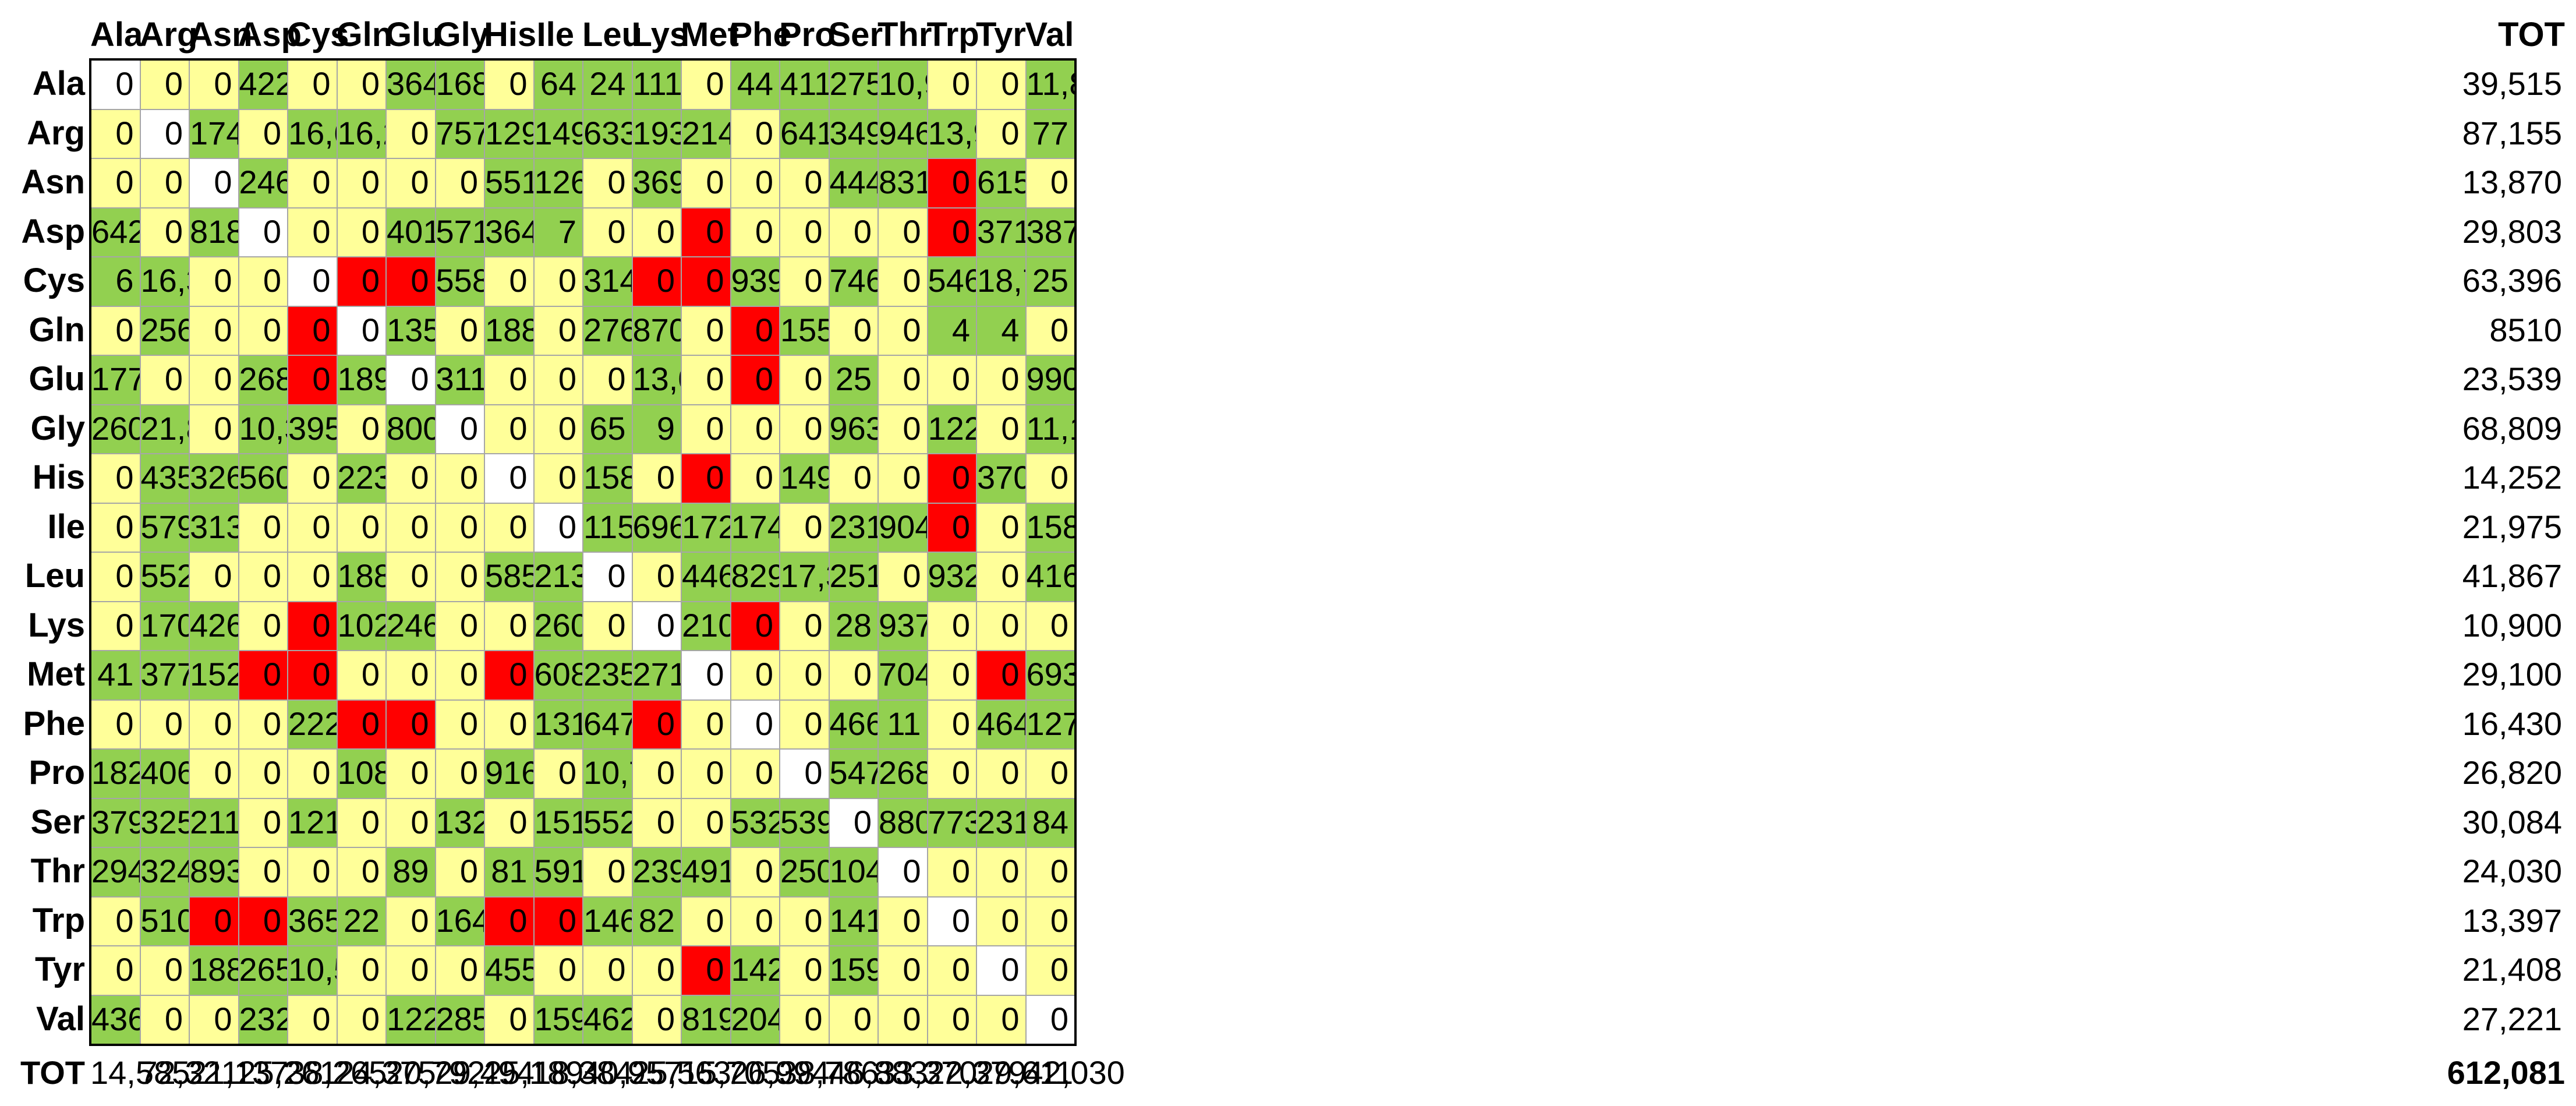 The image size is (2576, 1106). I want to click on column-header-arg: Arg, so click(168, 35).